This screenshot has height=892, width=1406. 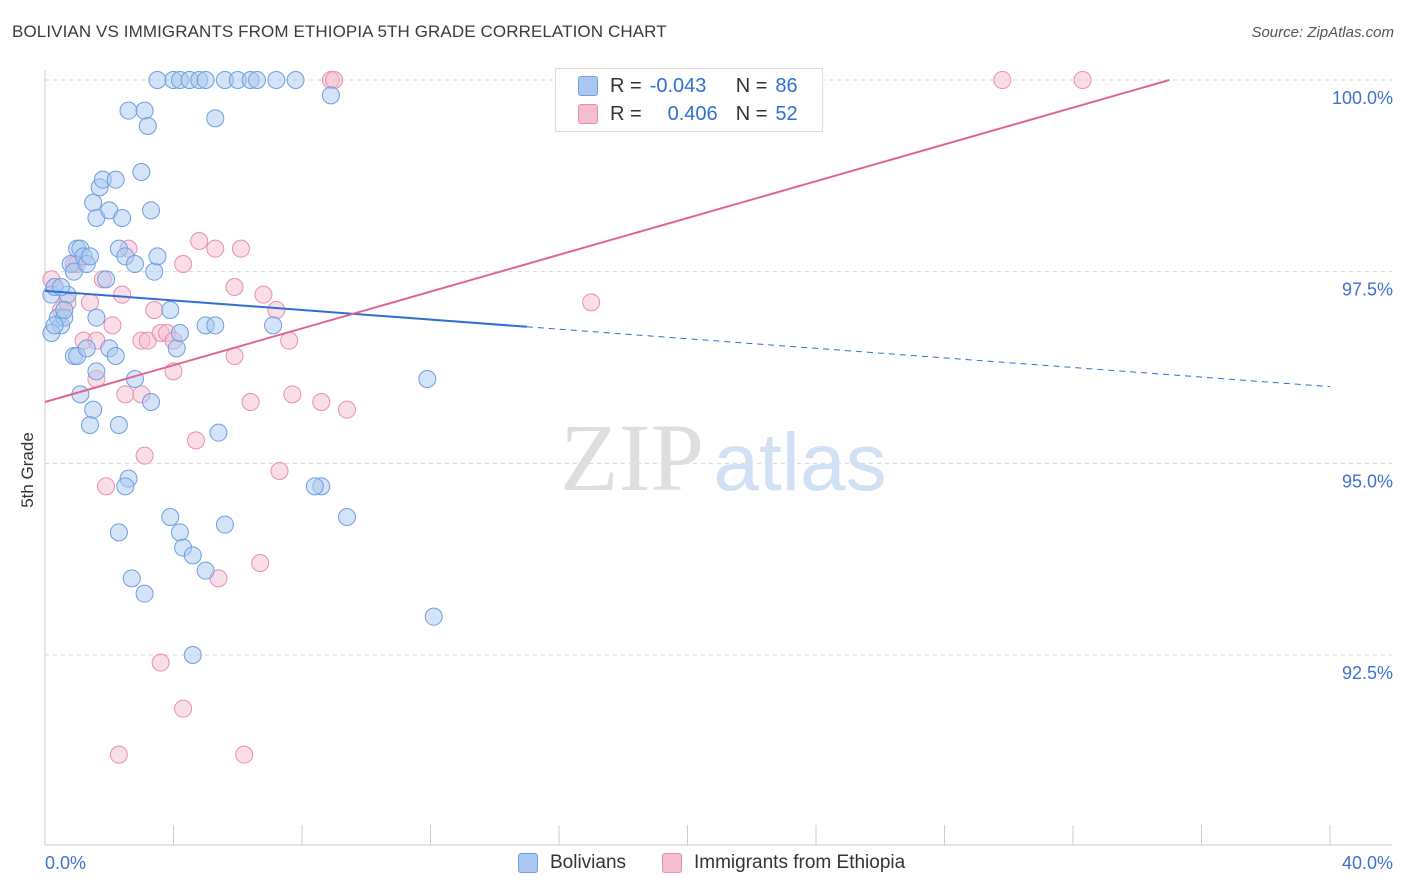 I want to click on legend-item-bolivians: Bolivians, so click(x=572, y=863).